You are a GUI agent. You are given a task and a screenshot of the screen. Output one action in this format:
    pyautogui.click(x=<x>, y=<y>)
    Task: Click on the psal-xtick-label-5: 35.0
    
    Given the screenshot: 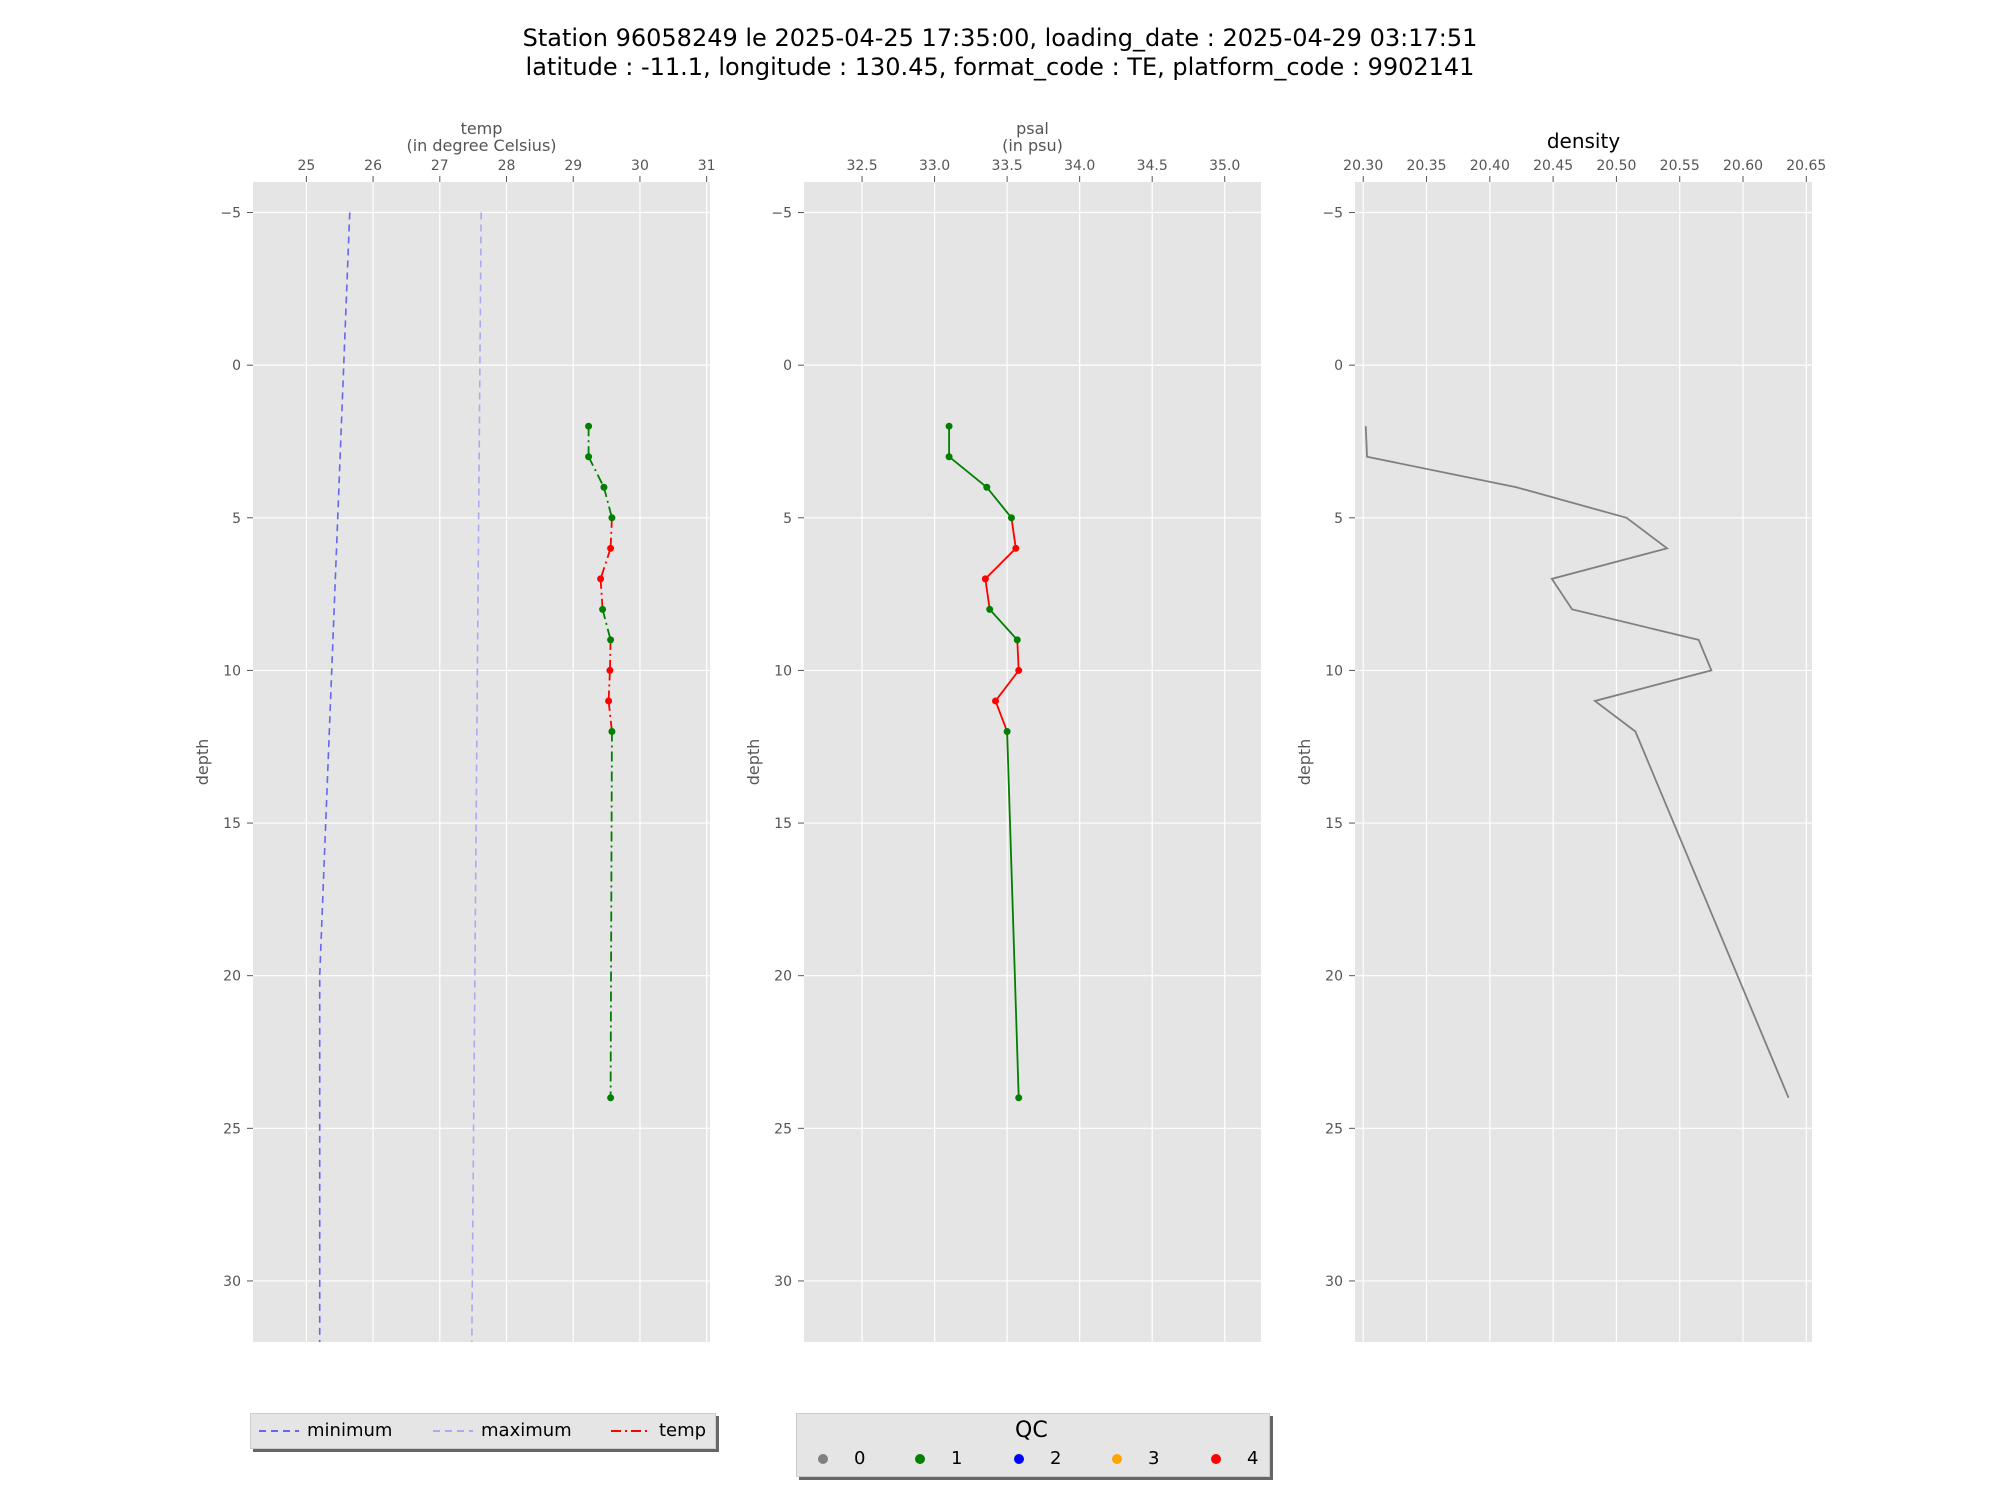 What is the action you would take?
    pyautogui.click(x=1224, y=166)
    